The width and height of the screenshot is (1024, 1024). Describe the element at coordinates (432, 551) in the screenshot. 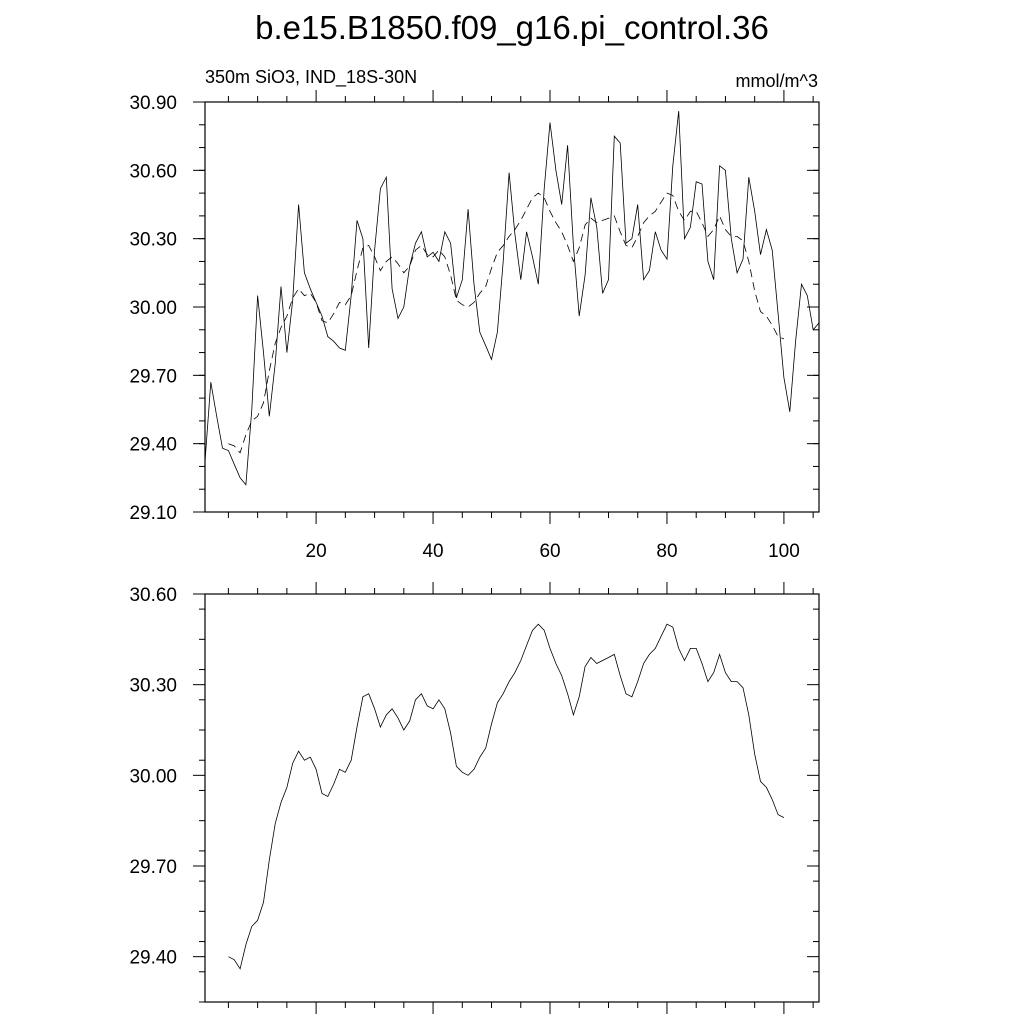

I see `x-tick-label: 40` at that location.